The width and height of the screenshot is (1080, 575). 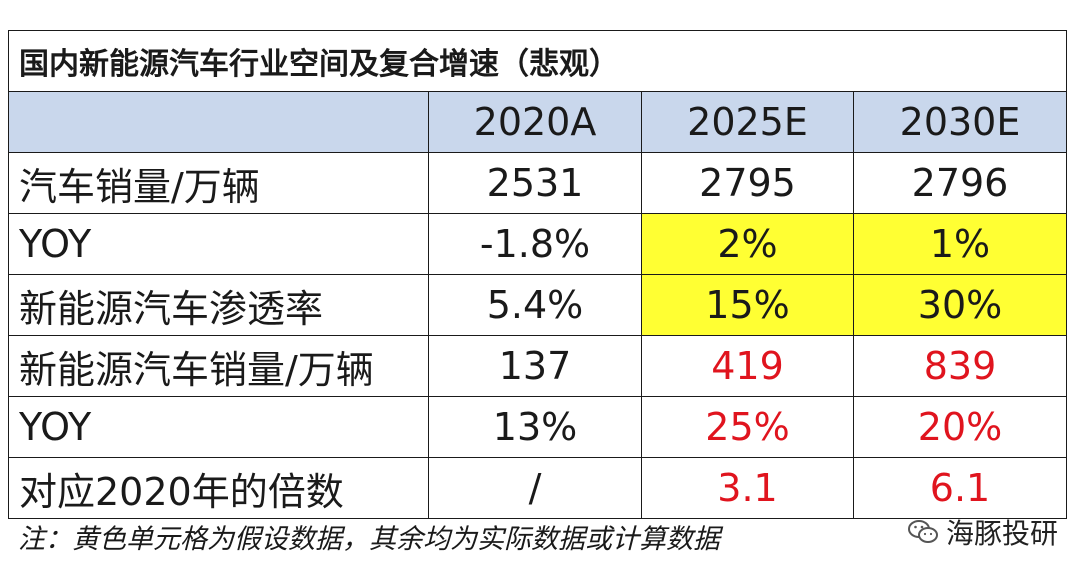 I want to click on table-row: 汽车销量/万辆 2531 2795 2796, so click(x=537, y=183).